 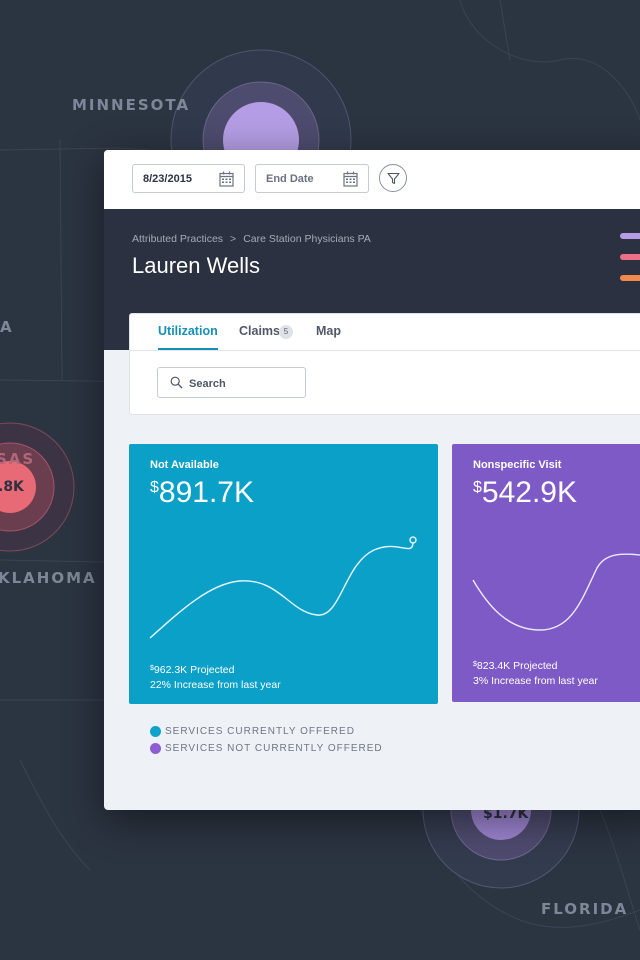 I want to click on breadcrumb-item-attributed-practices: Attributed Practices, so click(x=178, y=239).